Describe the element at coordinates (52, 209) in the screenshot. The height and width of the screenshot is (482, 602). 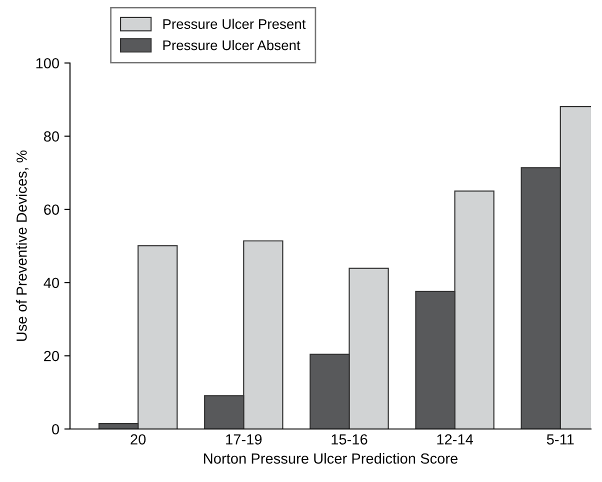
I see `y-tick-label: 60` at that location.